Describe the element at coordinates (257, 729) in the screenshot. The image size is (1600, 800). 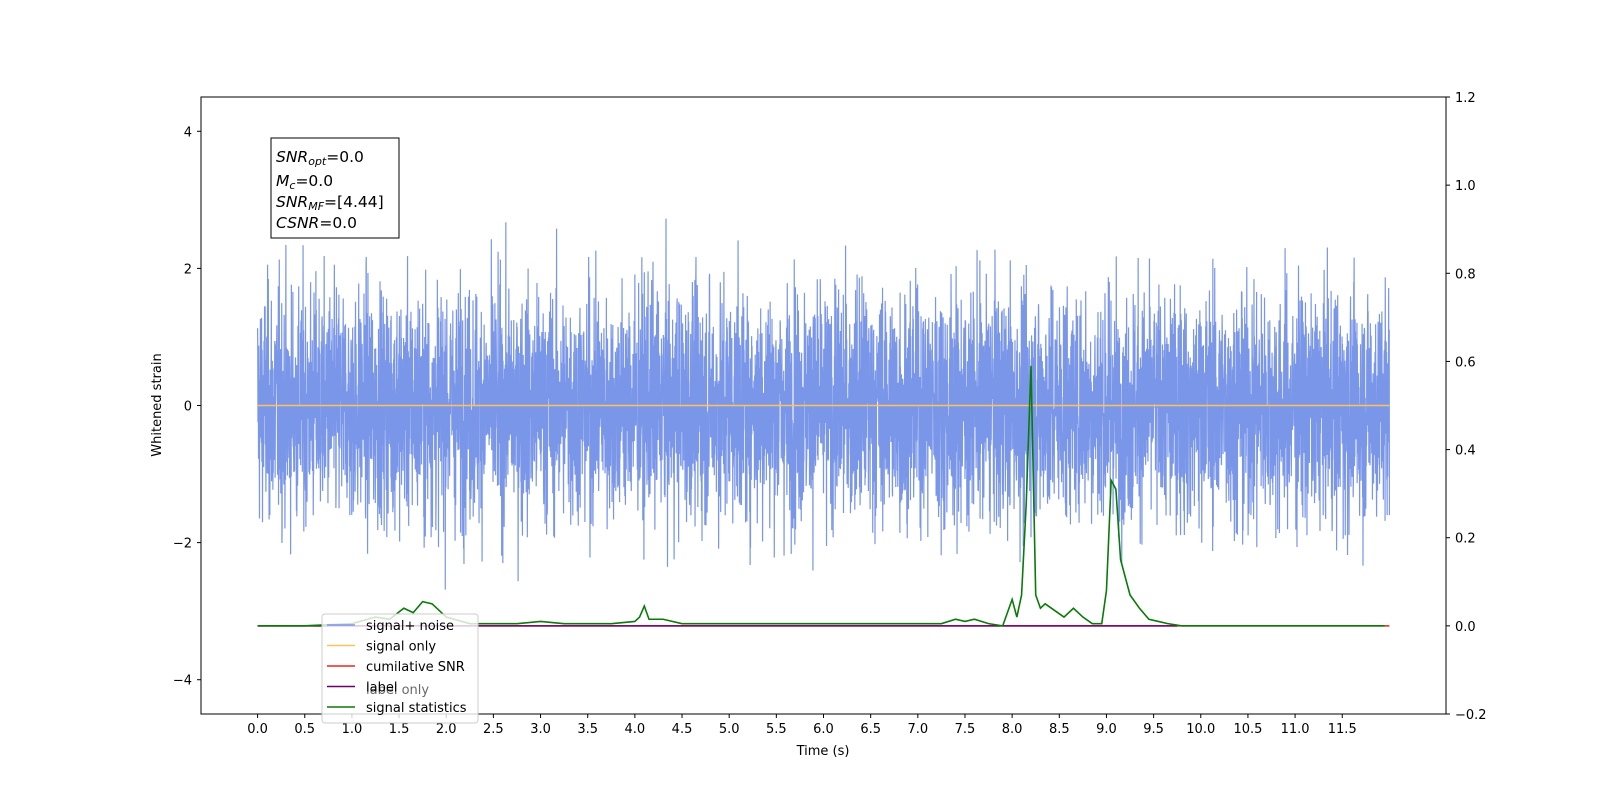
I see `x-tick-label: 0.0` at that location.